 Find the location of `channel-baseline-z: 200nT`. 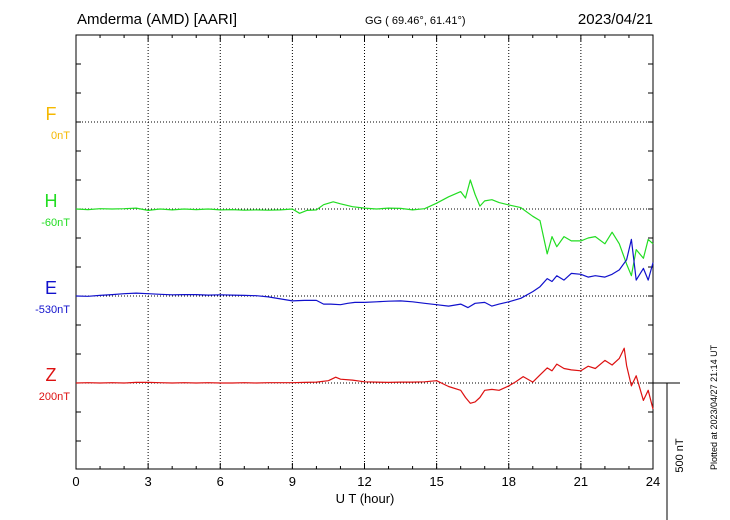

channel-baseline-z: 200nT is located at coordinates (54, 397).